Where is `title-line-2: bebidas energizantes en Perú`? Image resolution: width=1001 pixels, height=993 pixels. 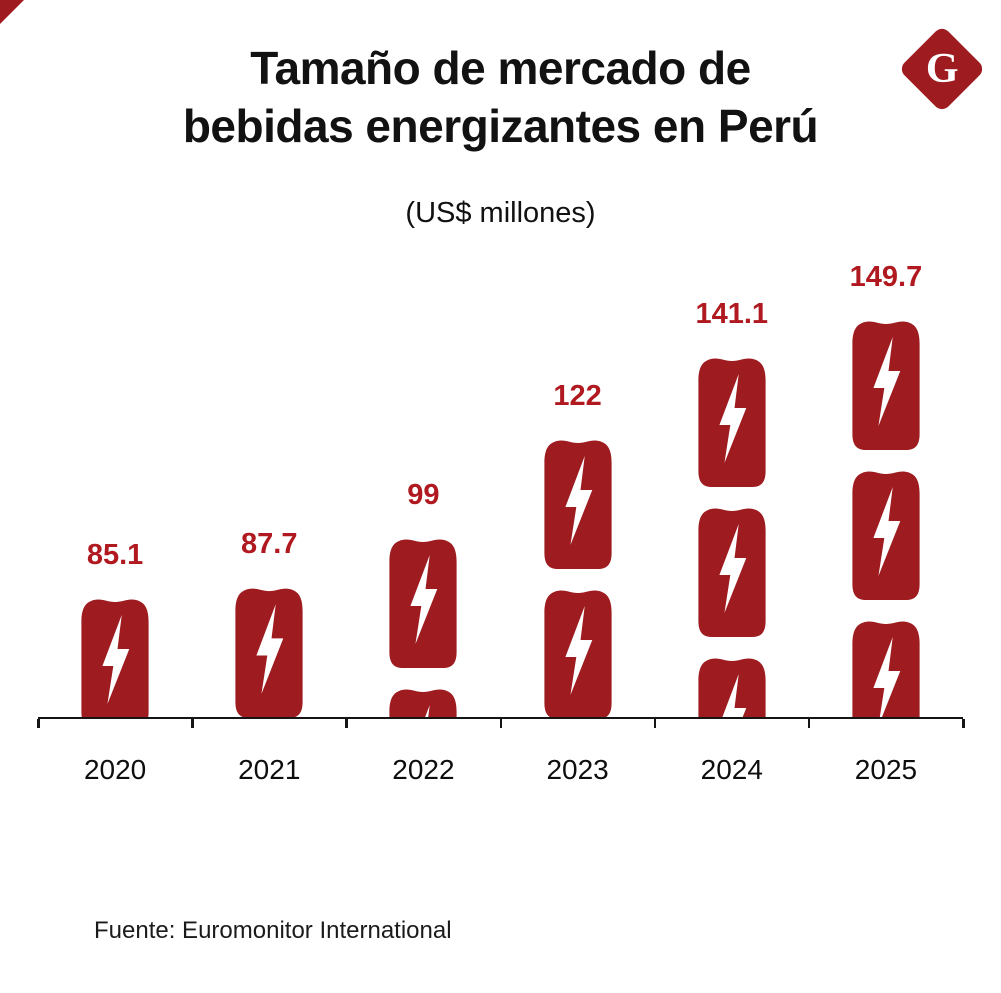
title-line-2: bebidas energizantes en Perú is located at coordinates (500, 125).